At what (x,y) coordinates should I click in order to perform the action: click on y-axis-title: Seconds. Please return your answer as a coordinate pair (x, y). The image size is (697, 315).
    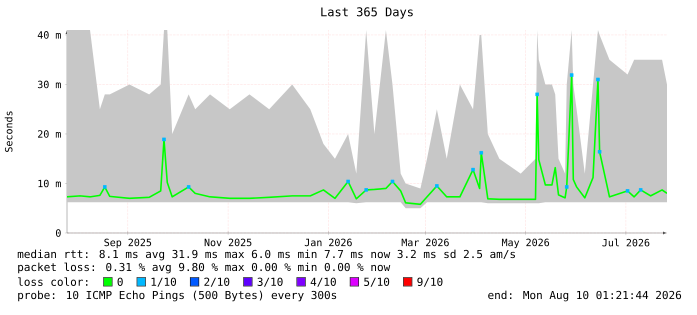
    Looking at the image, I should click on (8, 131).